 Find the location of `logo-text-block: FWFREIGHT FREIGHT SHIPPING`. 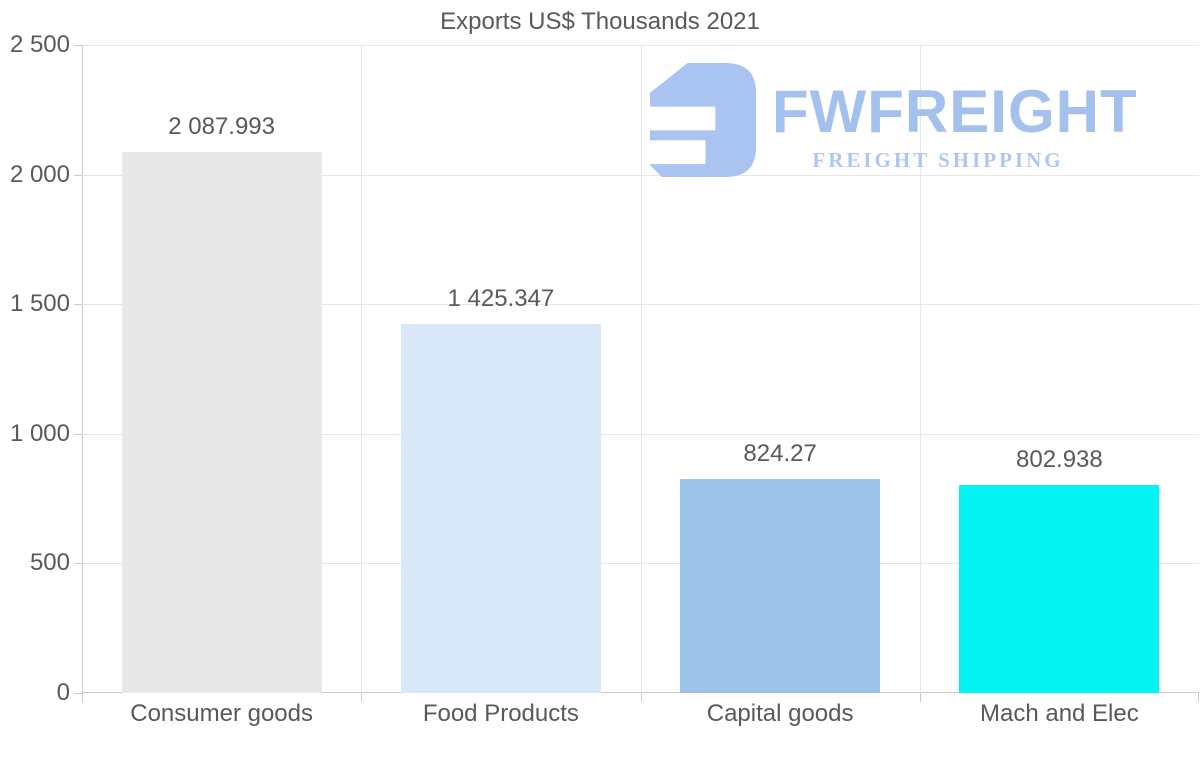

logo-text-block: FWFREIGHT FREIGHT SHIPPING is located at coordinates (955, 125).